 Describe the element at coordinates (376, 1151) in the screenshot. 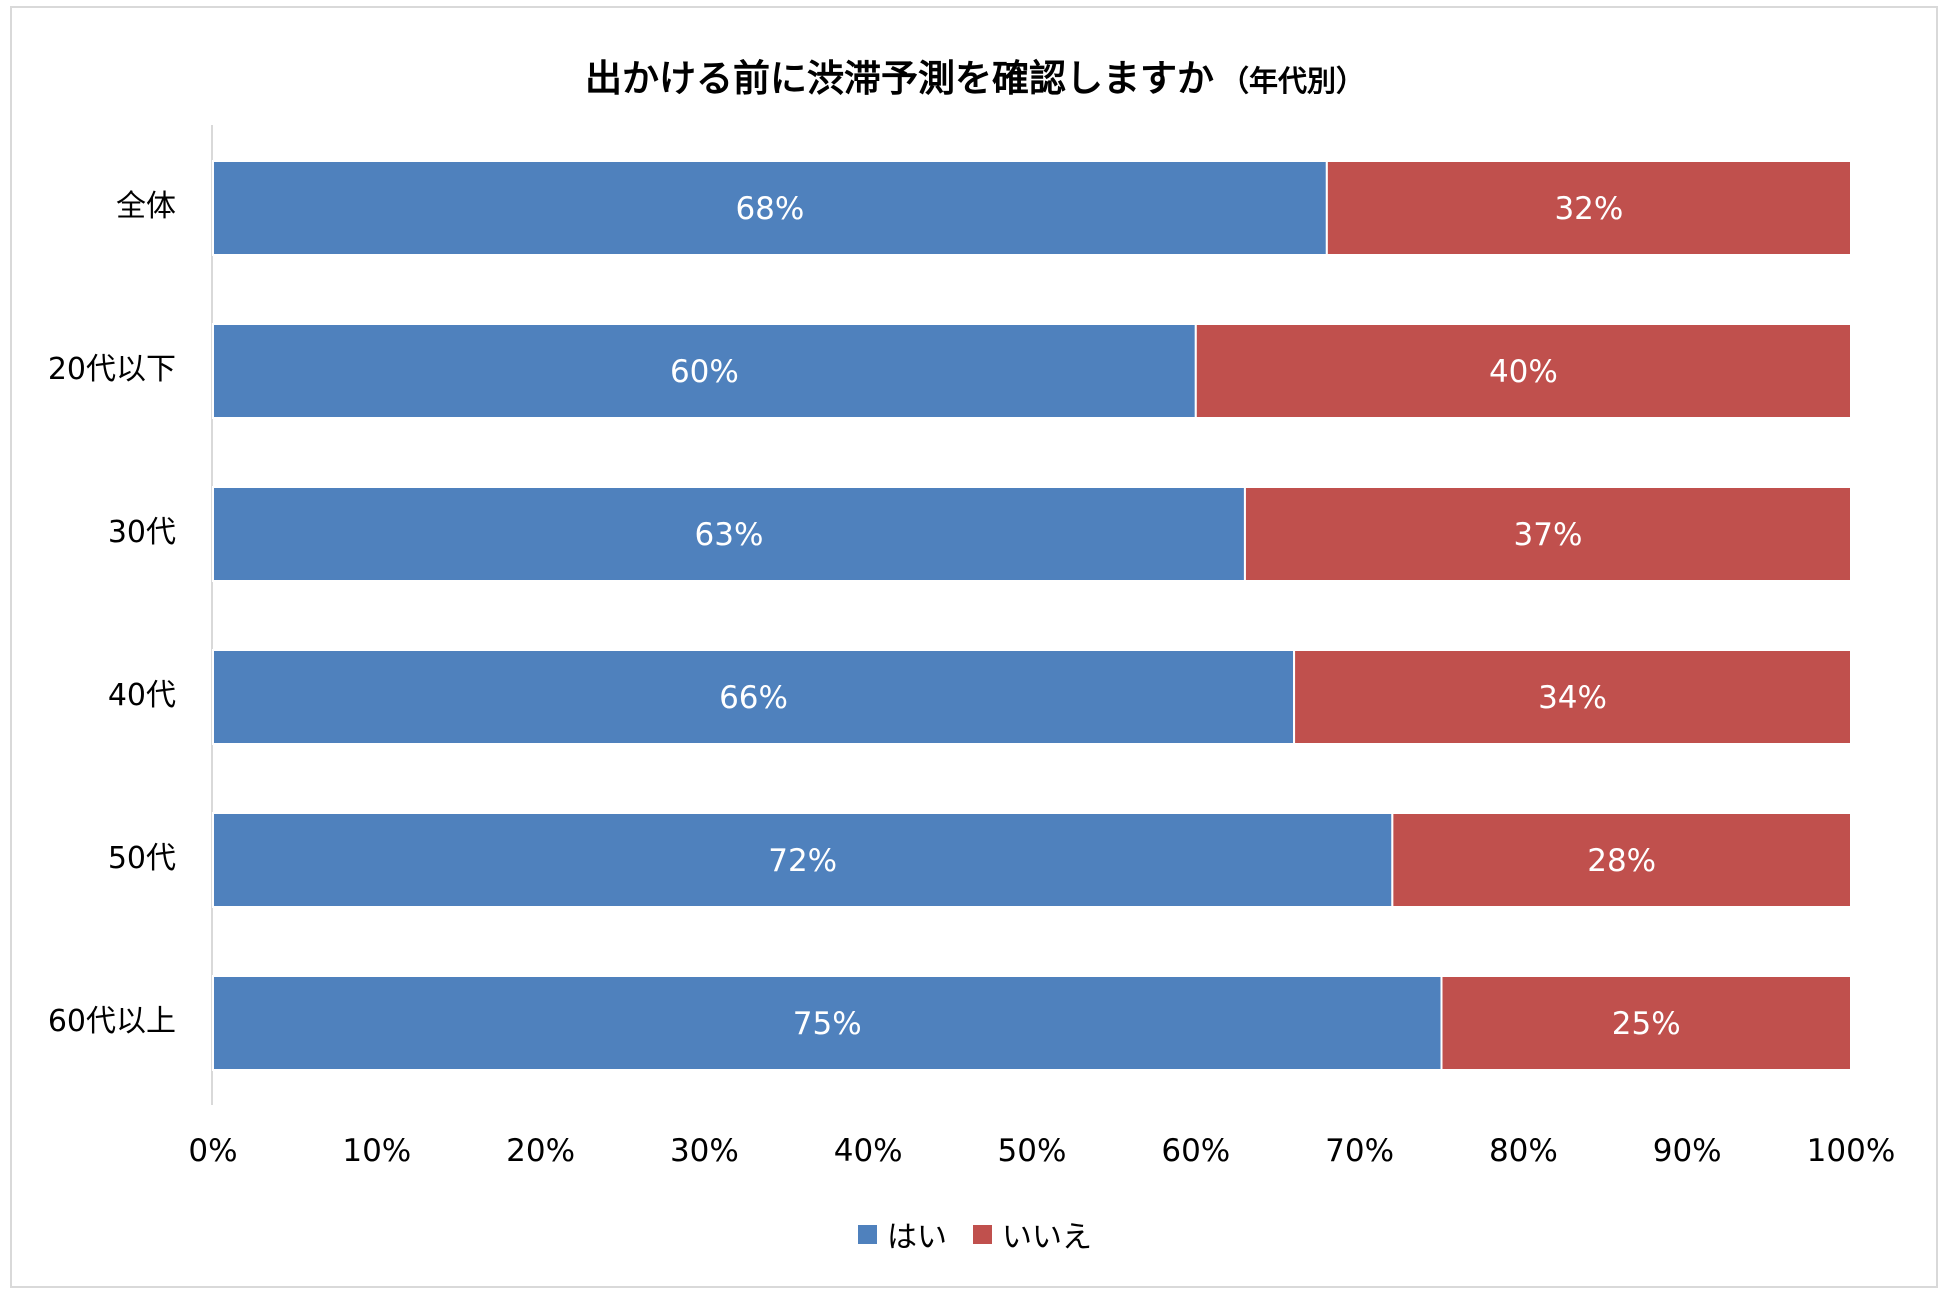

I see `x-tick-label-1: 10%` at that location.